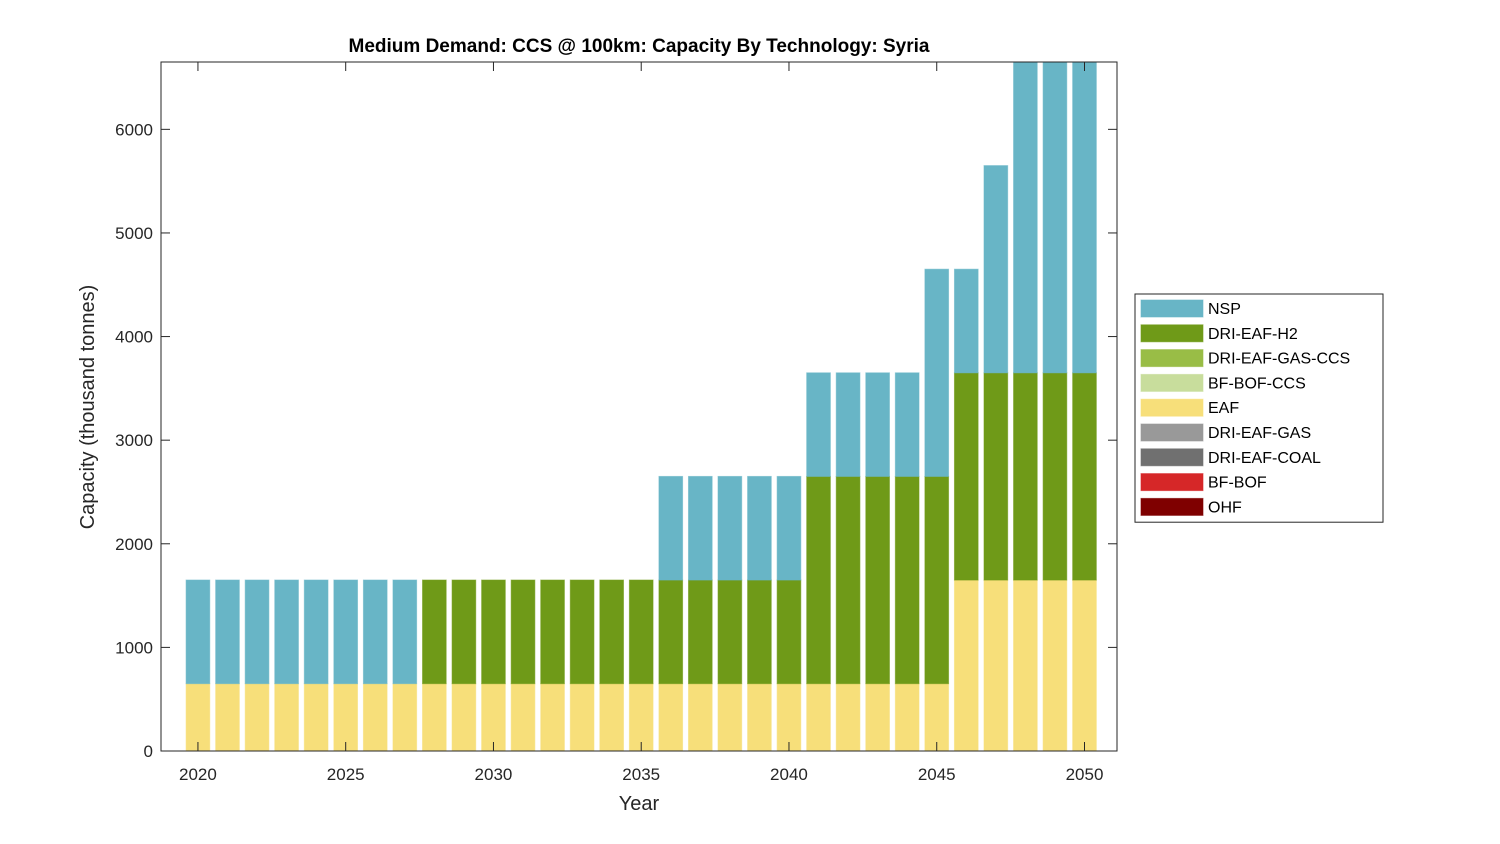 The image size is (1500, 844). Describe the element at coordinates (227, 632) in the screenshot. I see `bar-nsp-2021` at that location.